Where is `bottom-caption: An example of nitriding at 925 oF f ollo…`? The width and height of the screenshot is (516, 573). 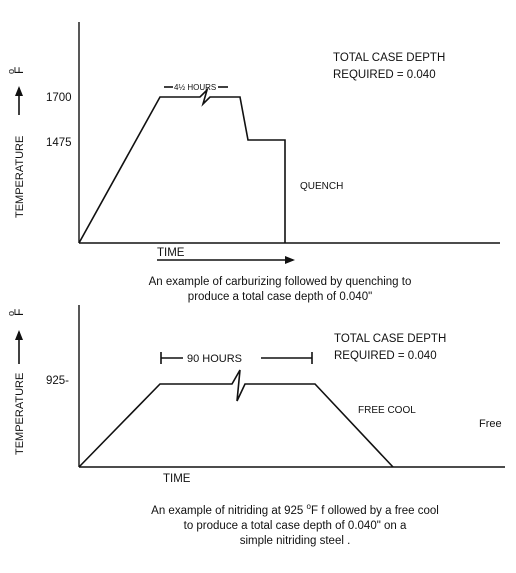
bottom-caption: An example of nitriding at 925 oF f ollo… is located at coordinates (295, 524).